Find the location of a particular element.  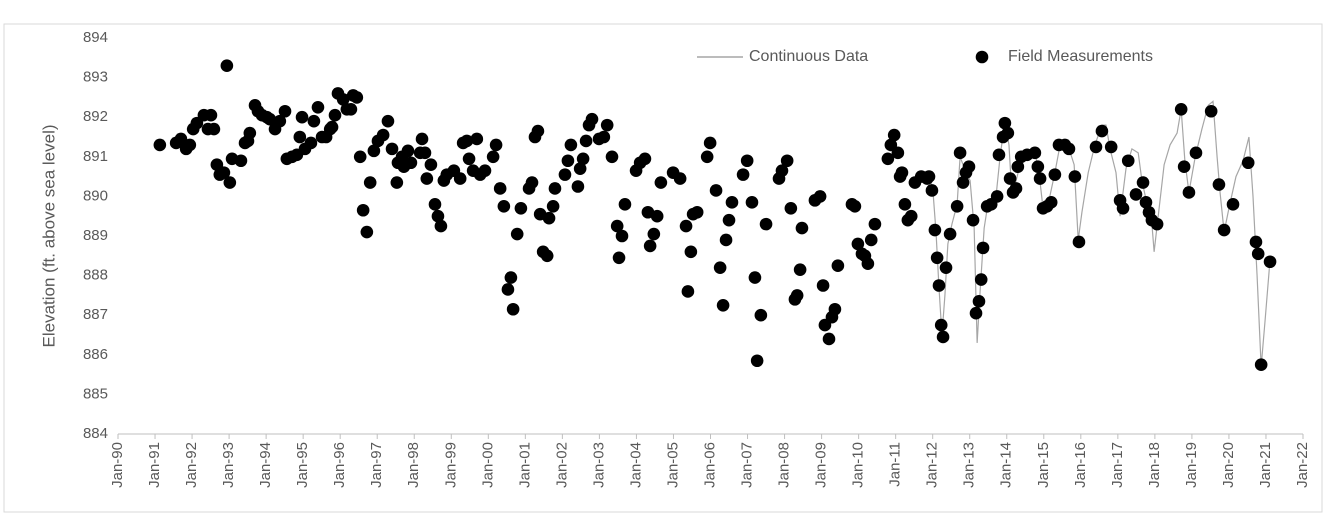

x-tick-label: Jan-91 is located at coordinates (154, 465).